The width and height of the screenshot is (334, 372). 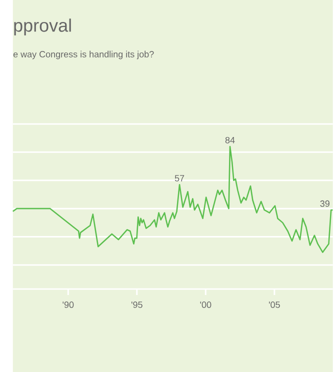 I want to click on chart-title: pproval, so click(x=43, y=27).